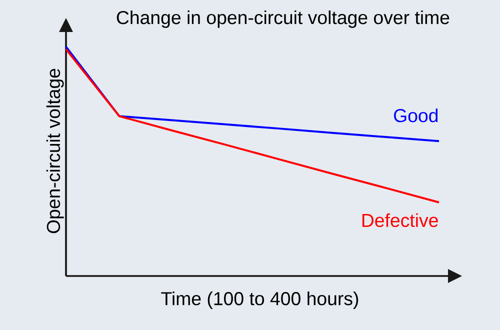 This screenshot has width=500, height=330. Describe the element at coordinates (416, 115) in the screenshot. I see `series-label: Good` at that location.